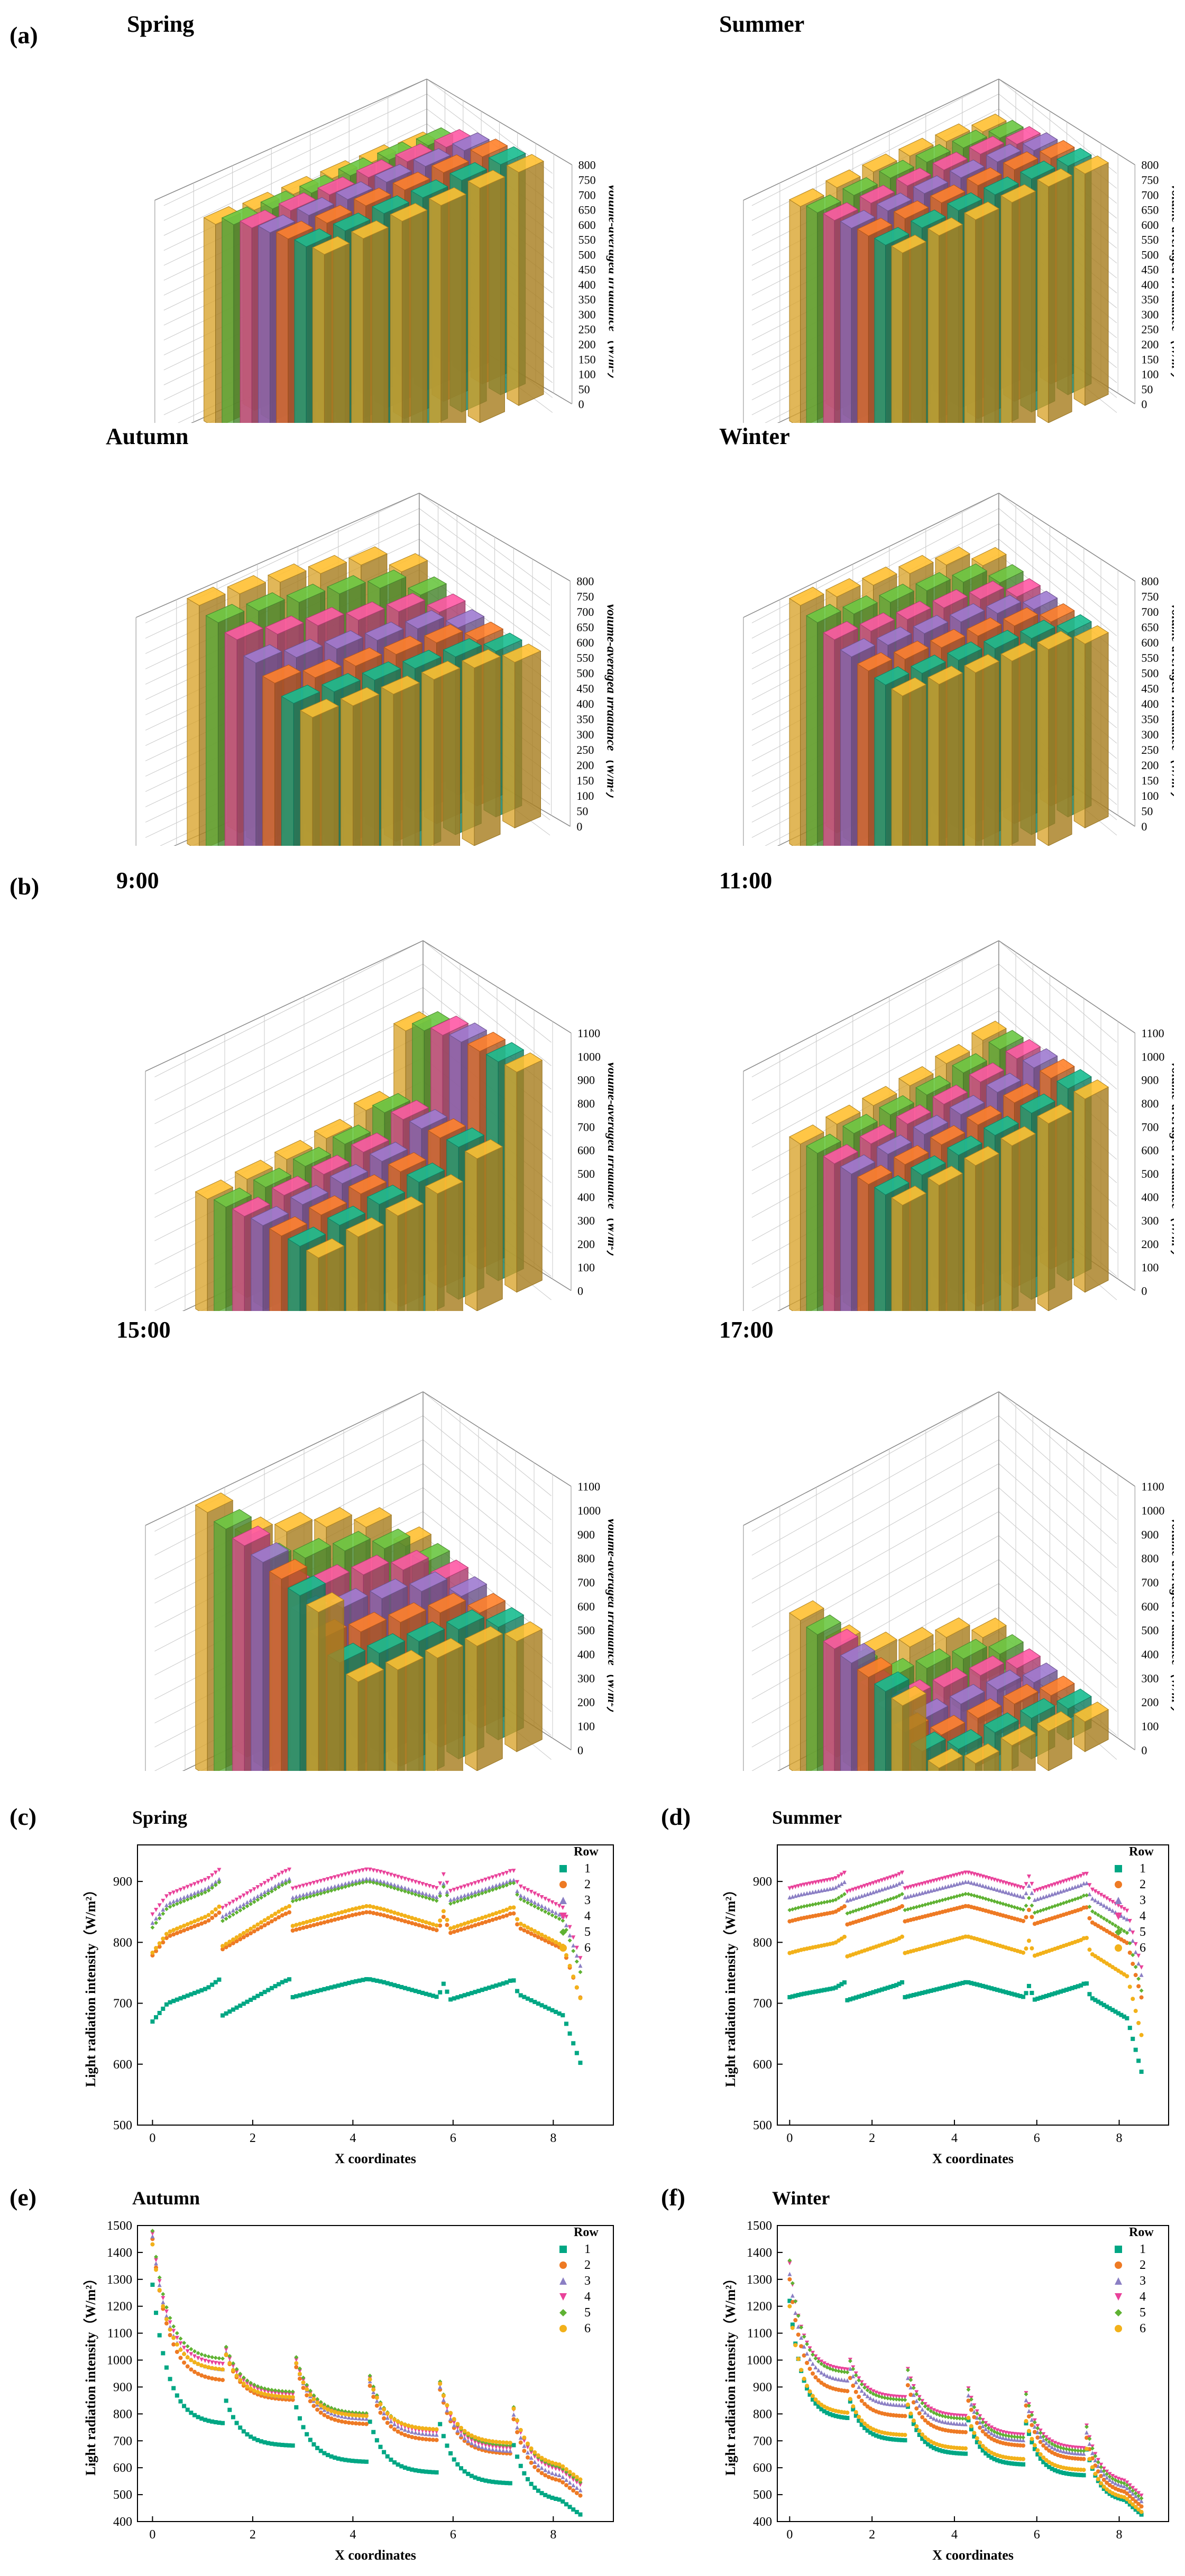 The width and height of the screenshot is (1185, 2576). What do you see at coordinates (586, 1606) in the screenshot?
I see `z-tick-label: 600` at bounding box center [586, 1606].